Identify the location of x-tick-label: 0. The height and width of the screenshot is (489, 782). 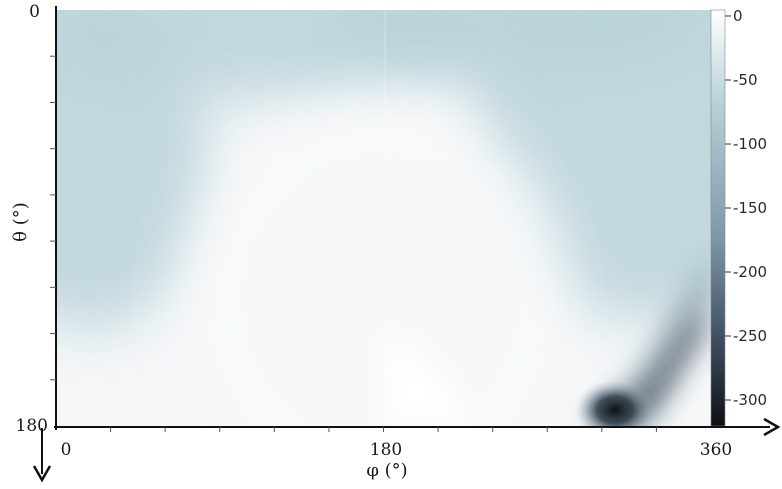
(66, 450).